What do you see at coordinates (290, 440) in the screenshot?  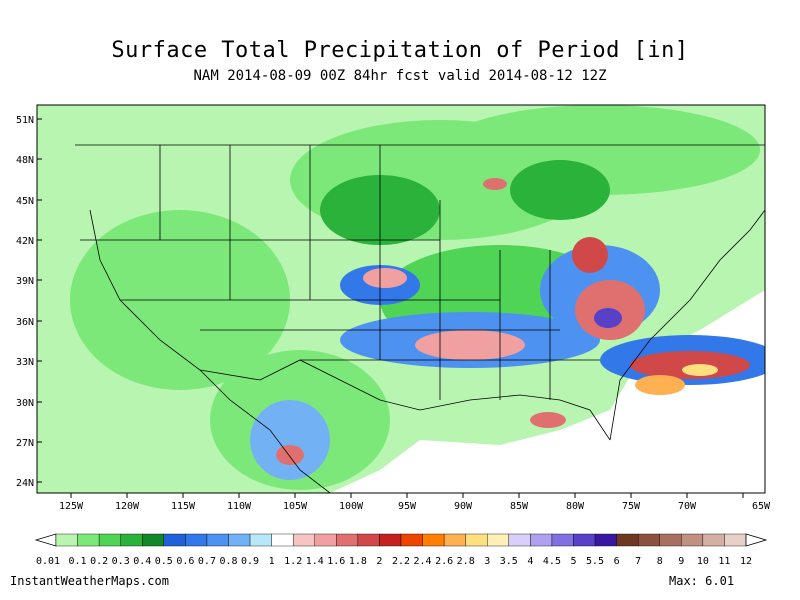 I see `mexico-blue-area` at bounding box center [290, 440].